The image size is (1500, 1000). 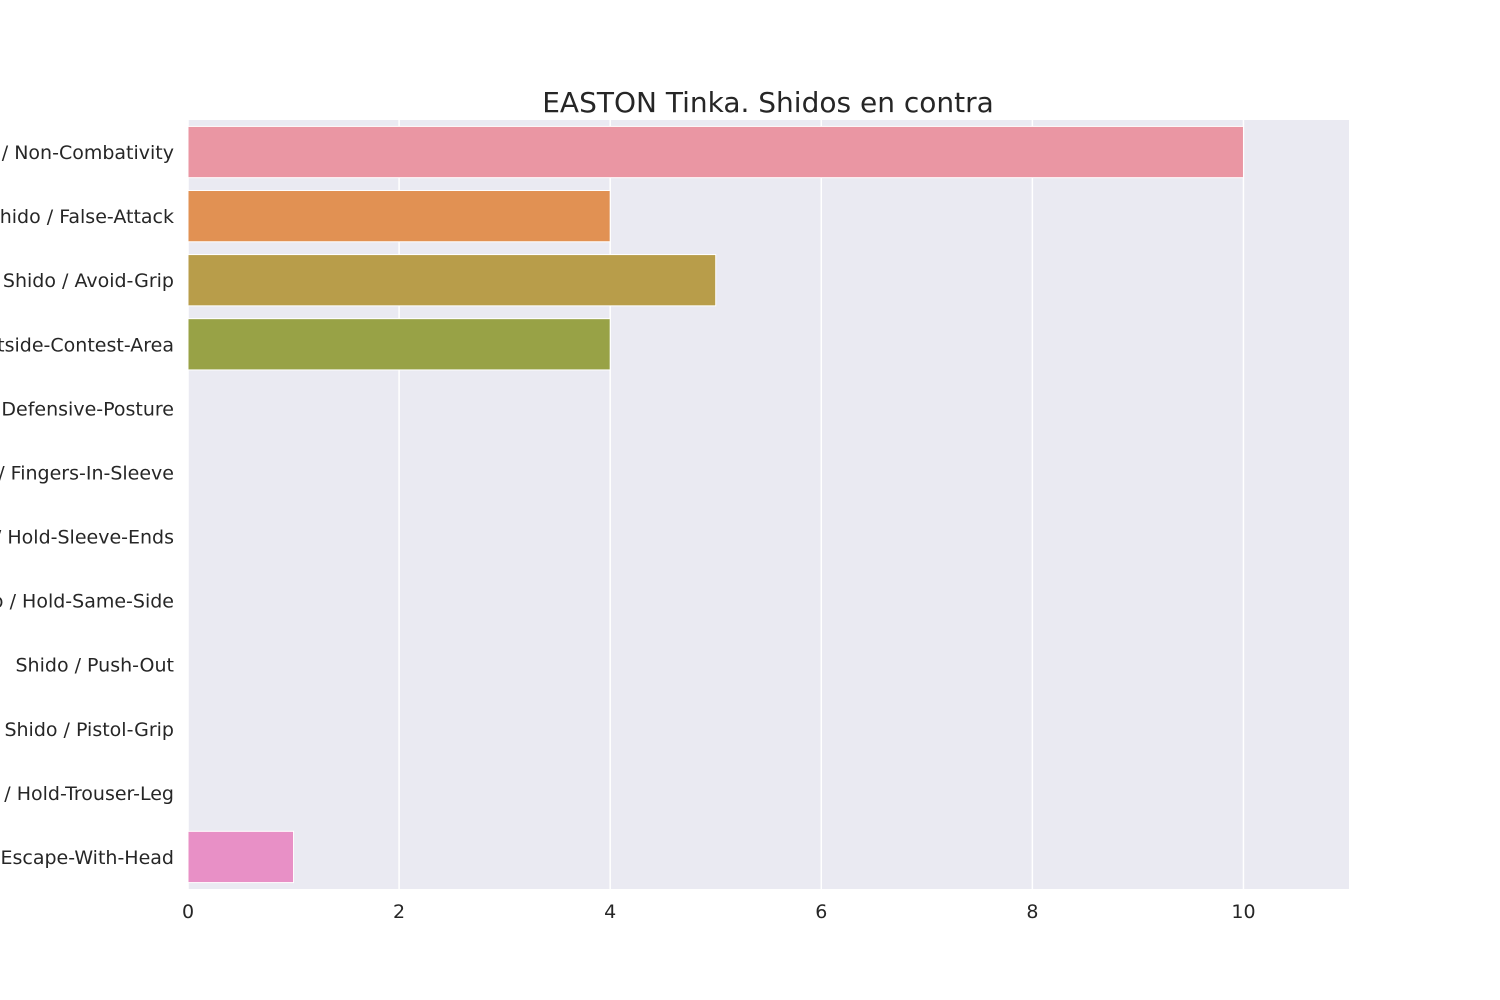 I want to click on y-tick-label: Shido / Outside-Contest-Area, so click(x=87, y=345).